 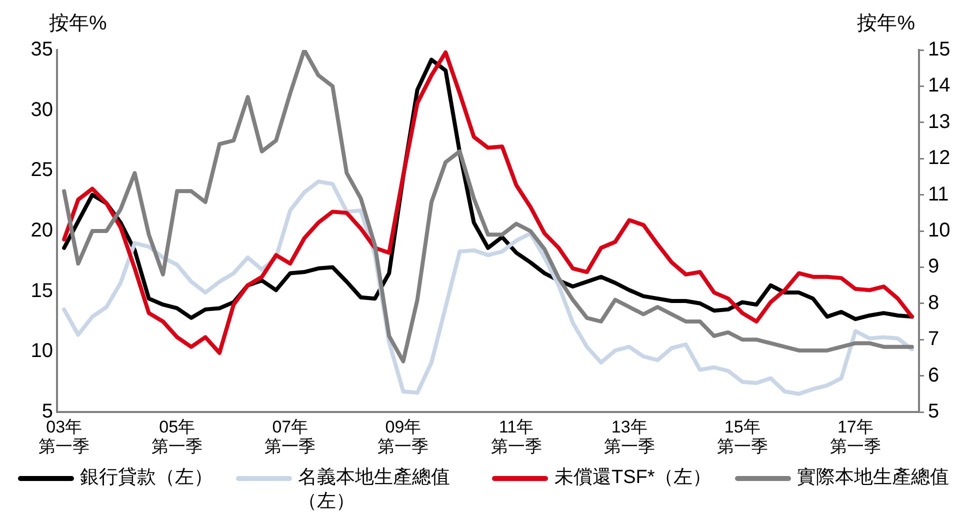 What do you see at coordinates (742, 436) in the screenshot?
I see `x-tick-label: 15年第一季` at bounding box center [742, 436].